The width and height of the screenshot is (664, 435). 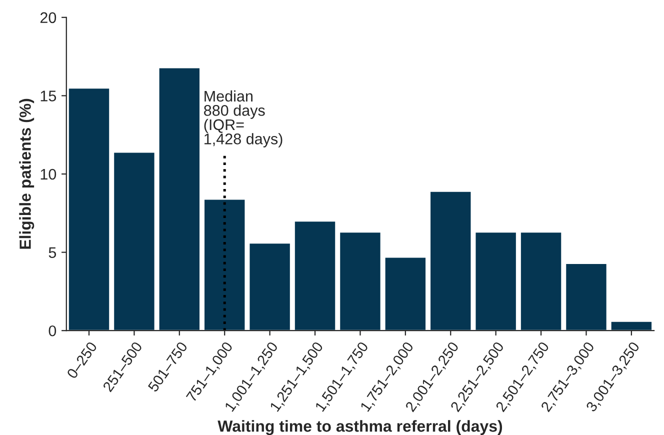 What do you see at coordinates (52, 252) in the screenshot?
I see `y-tick-label: 5` at bounding box center [52, 252].